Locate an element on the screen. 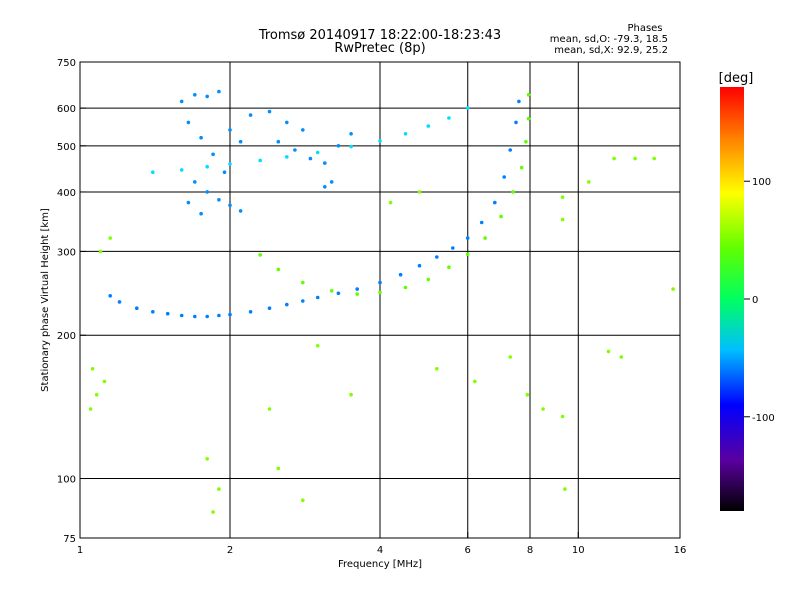 The image size is (800, 600). y-tick-label: 500 is located at coordinates (66, 147).